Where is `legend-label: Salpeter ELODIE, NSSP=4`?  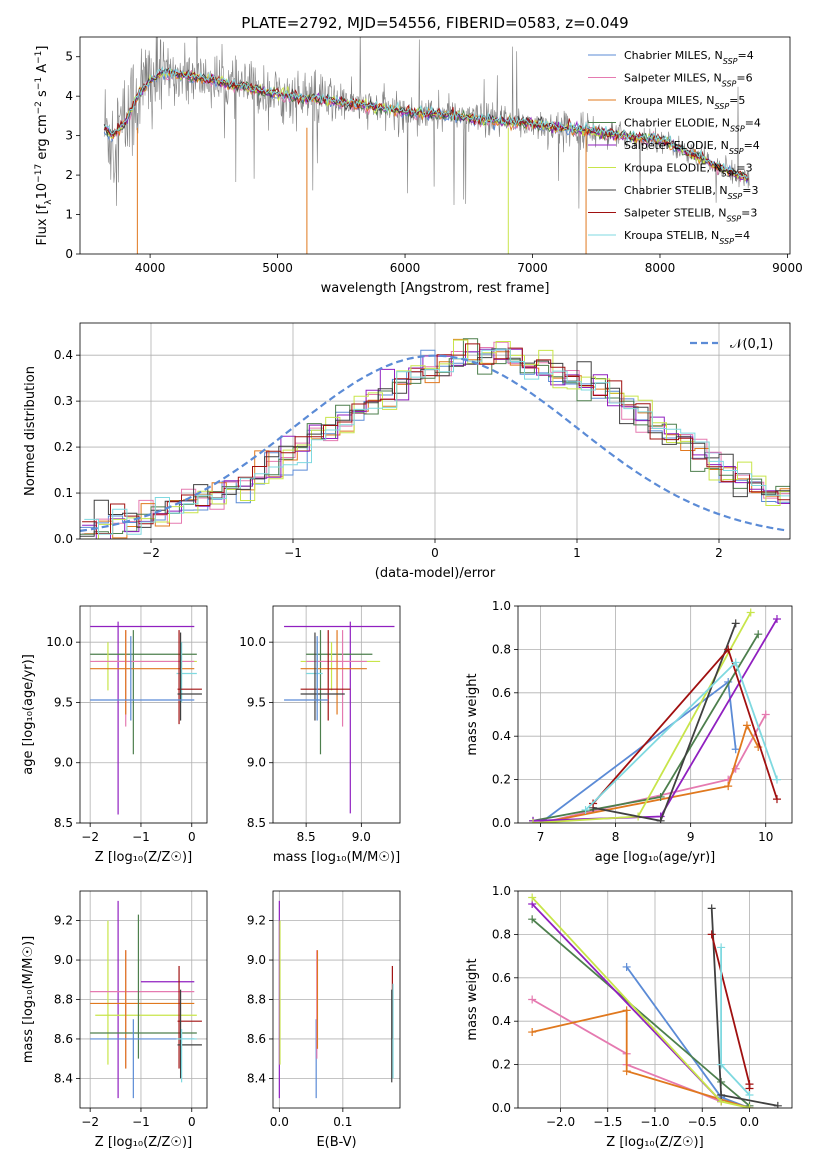 legend-label: Salpeter ELODIE, NSSP=4 is located at coordinates (692, 147).